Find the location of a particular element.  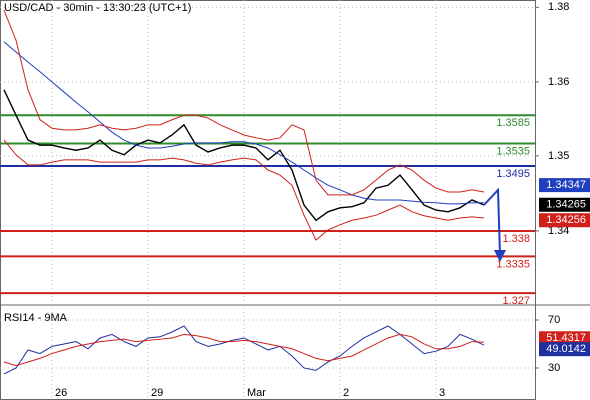

x-tick-label: 2 is located at coordinates (346, 393).